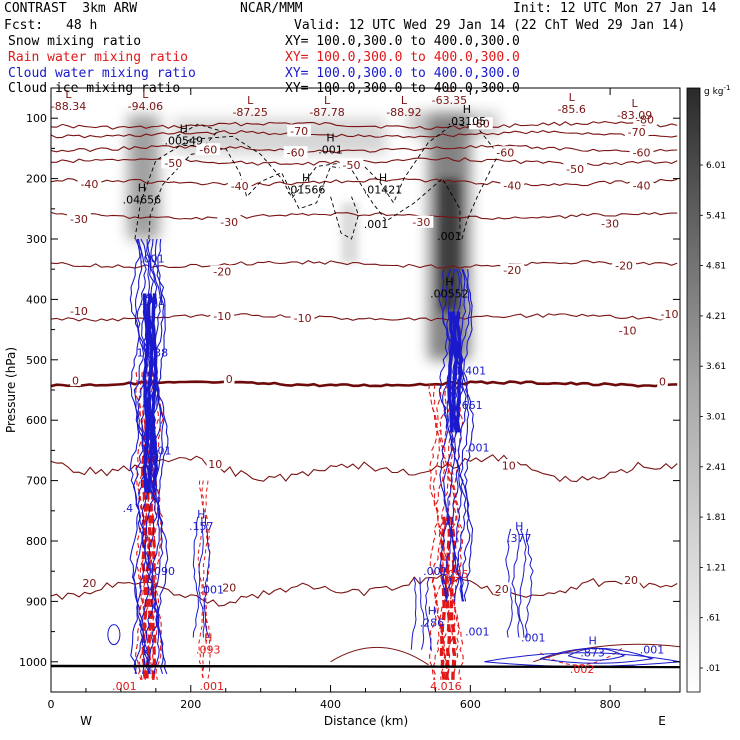 The width and height of the screenshot is (740, 740). What do you see at coordinates (716, 166) in the screenshot?
I see `colorbar-tick-label: 6.01` at bounding box center [716, 166].